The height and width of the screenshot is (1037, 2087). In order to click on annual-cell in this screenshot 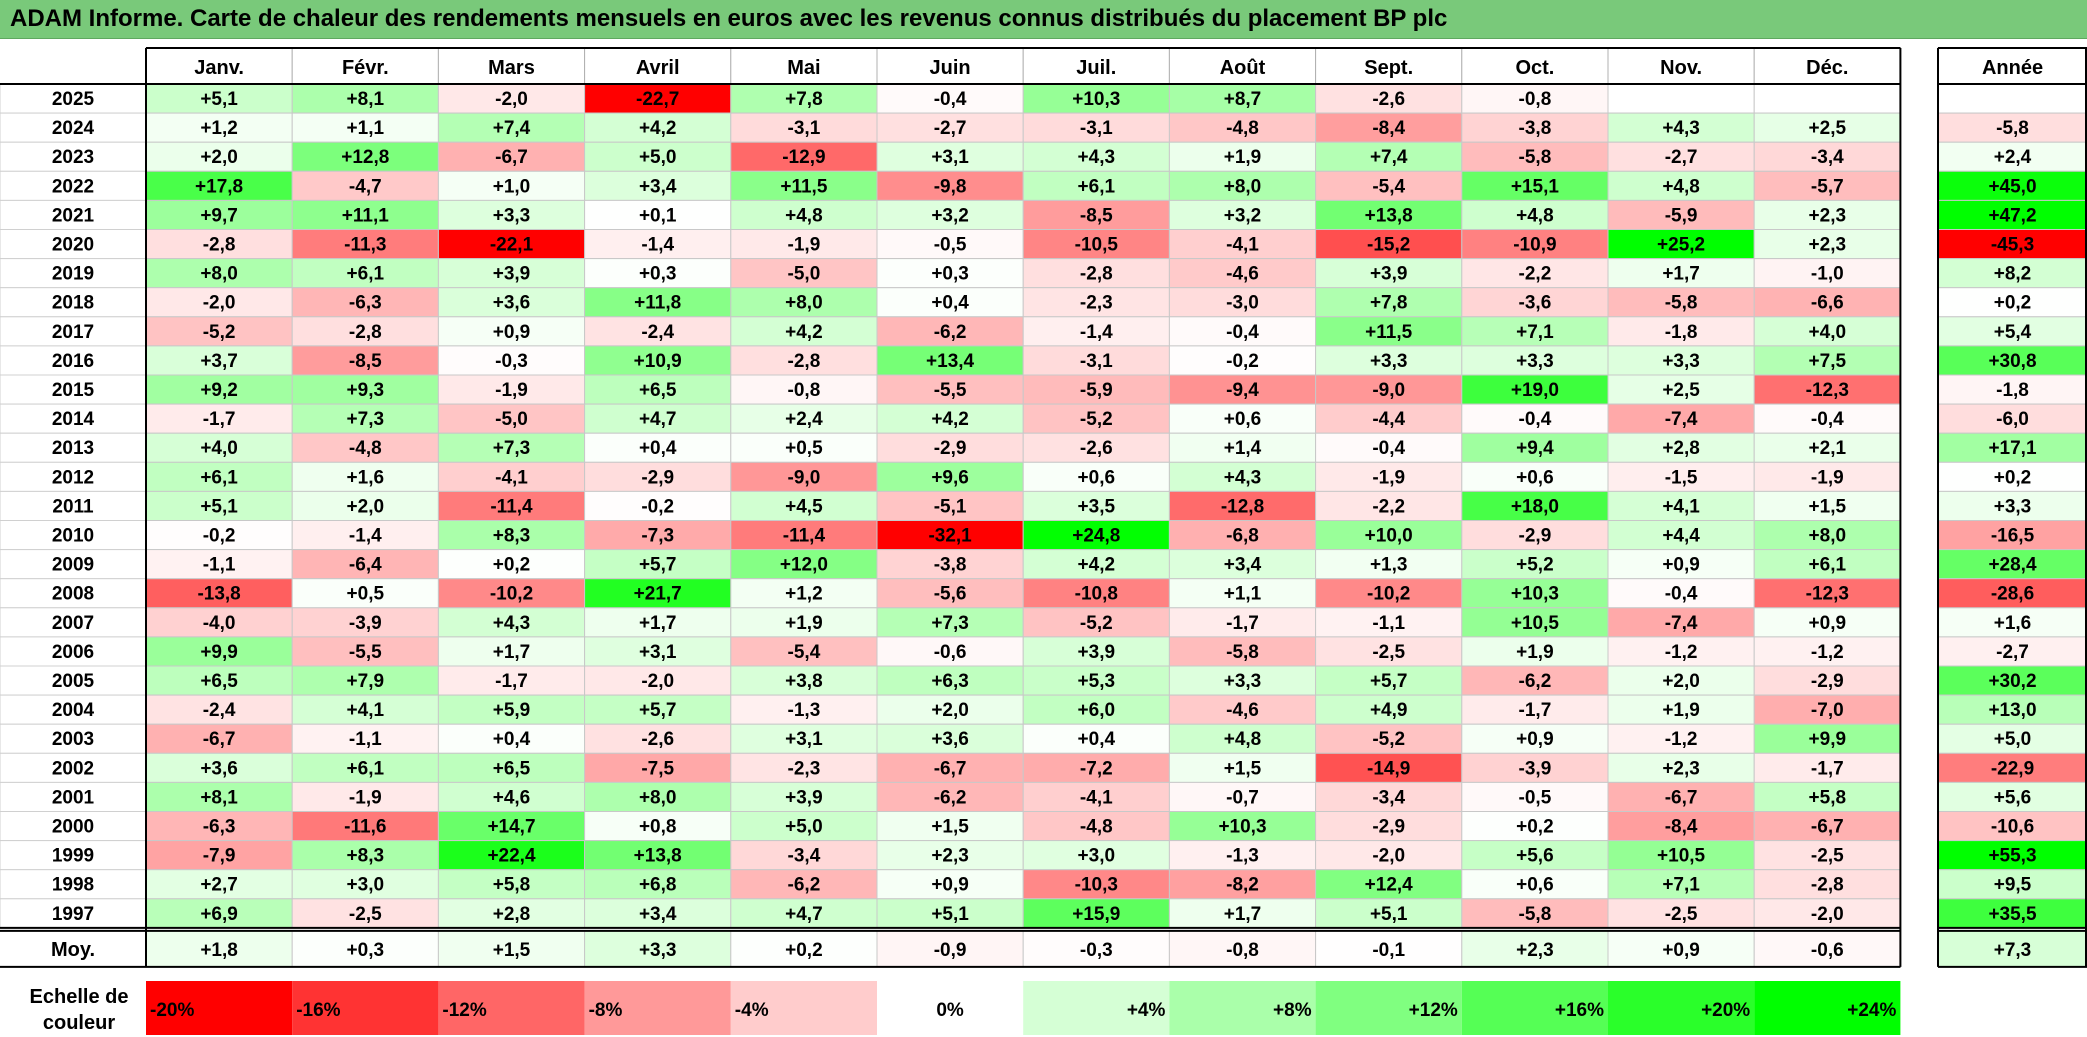, I will do `click(2012, 855)`.